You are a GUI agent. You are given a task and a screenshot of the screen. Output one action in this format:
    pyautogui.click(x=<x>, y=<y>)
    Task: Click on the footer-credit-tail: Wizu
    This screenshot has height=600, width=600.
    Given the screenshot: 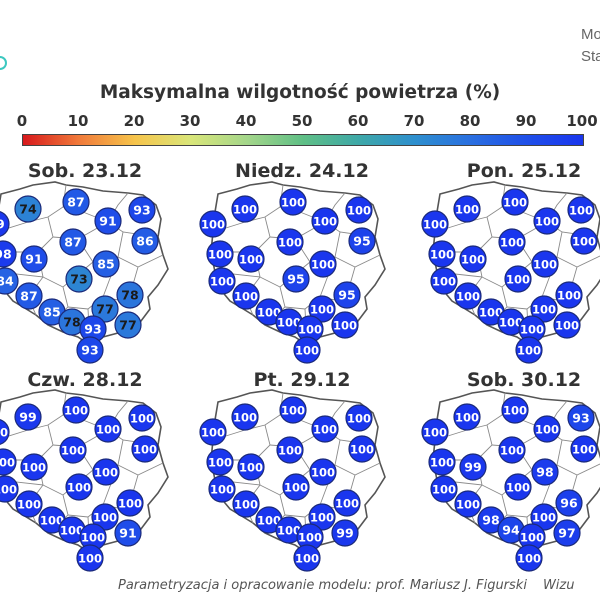 What is the action you would take?
    pyautogui.click(x=558, y=585)
    